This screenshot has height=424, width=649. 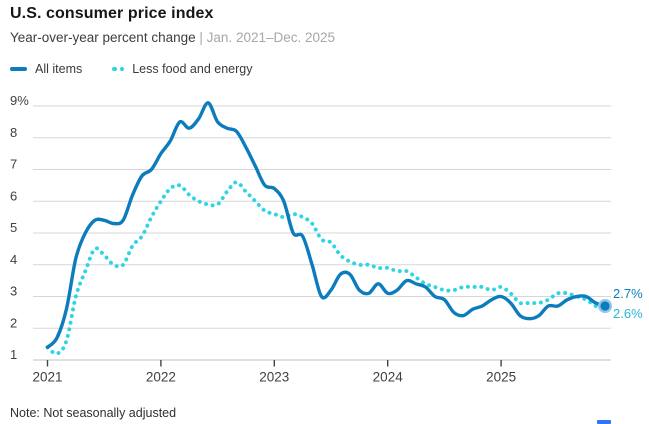 What do you see at coordinates (112, 13) in the screenshot?
I see `chart-title: U.S. consumer price index` at bounding box center [112, 13].